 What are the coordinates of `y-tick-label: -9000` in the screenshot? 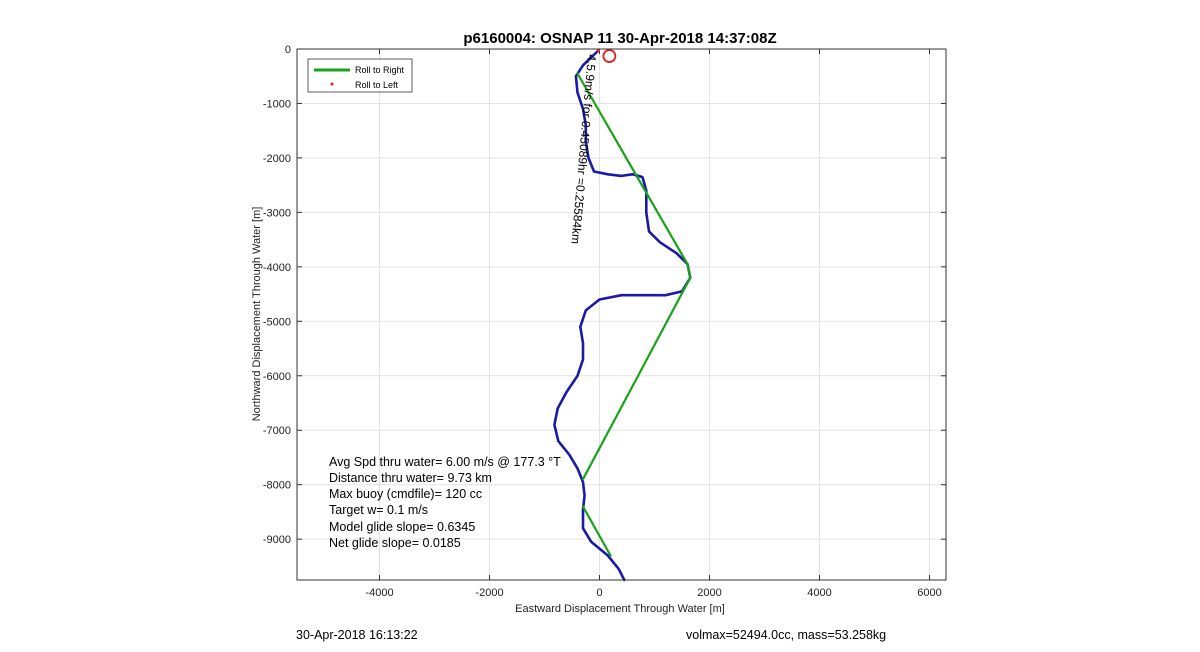 It's located at (277, 540).